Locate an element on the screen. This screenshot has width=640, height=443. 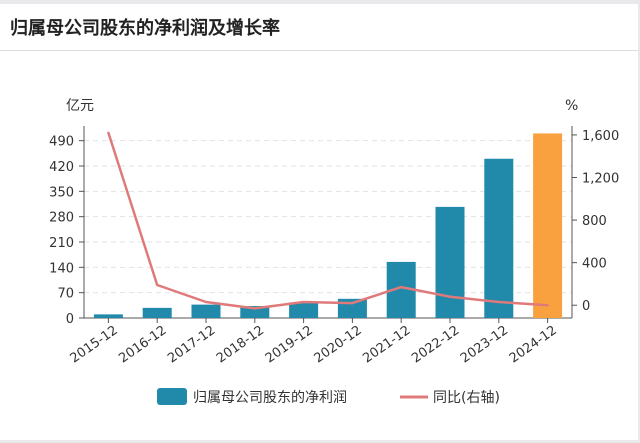
left-tick-label-7: 490 is located at coordinates (61, 142).